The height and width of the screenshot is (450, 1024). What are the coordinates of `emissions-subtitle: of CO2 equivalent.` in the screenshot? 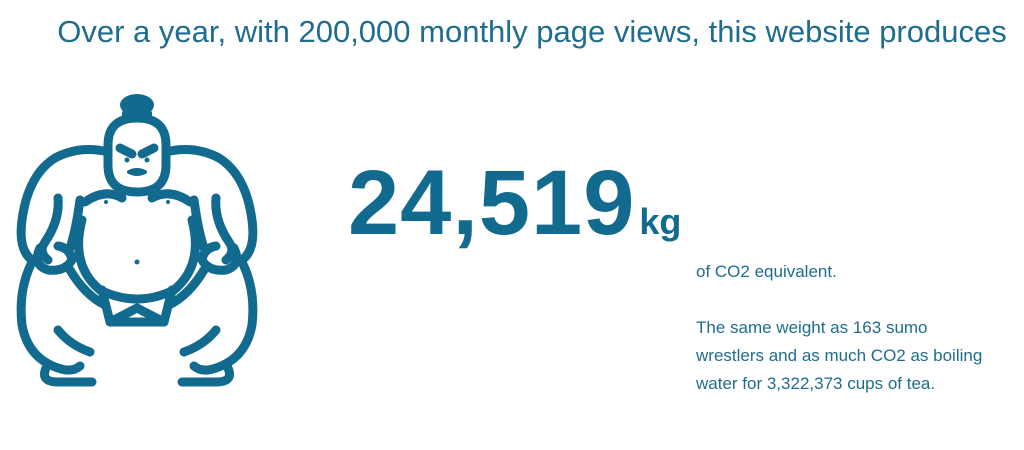 It's located at (766, 271).